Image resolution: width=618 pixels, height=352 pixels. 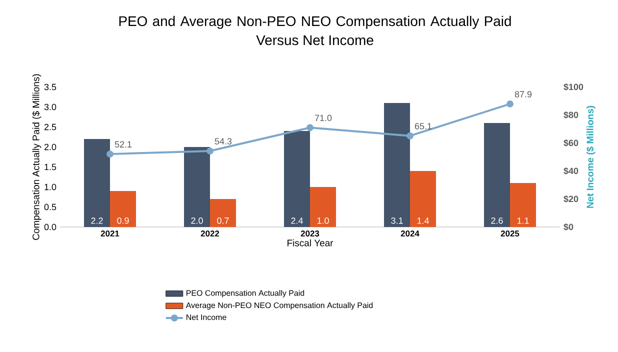 What do you see at coordinates (423, 221) in the screenshot?
I see `data-label: 1.4` at bounding box center [423, 221].